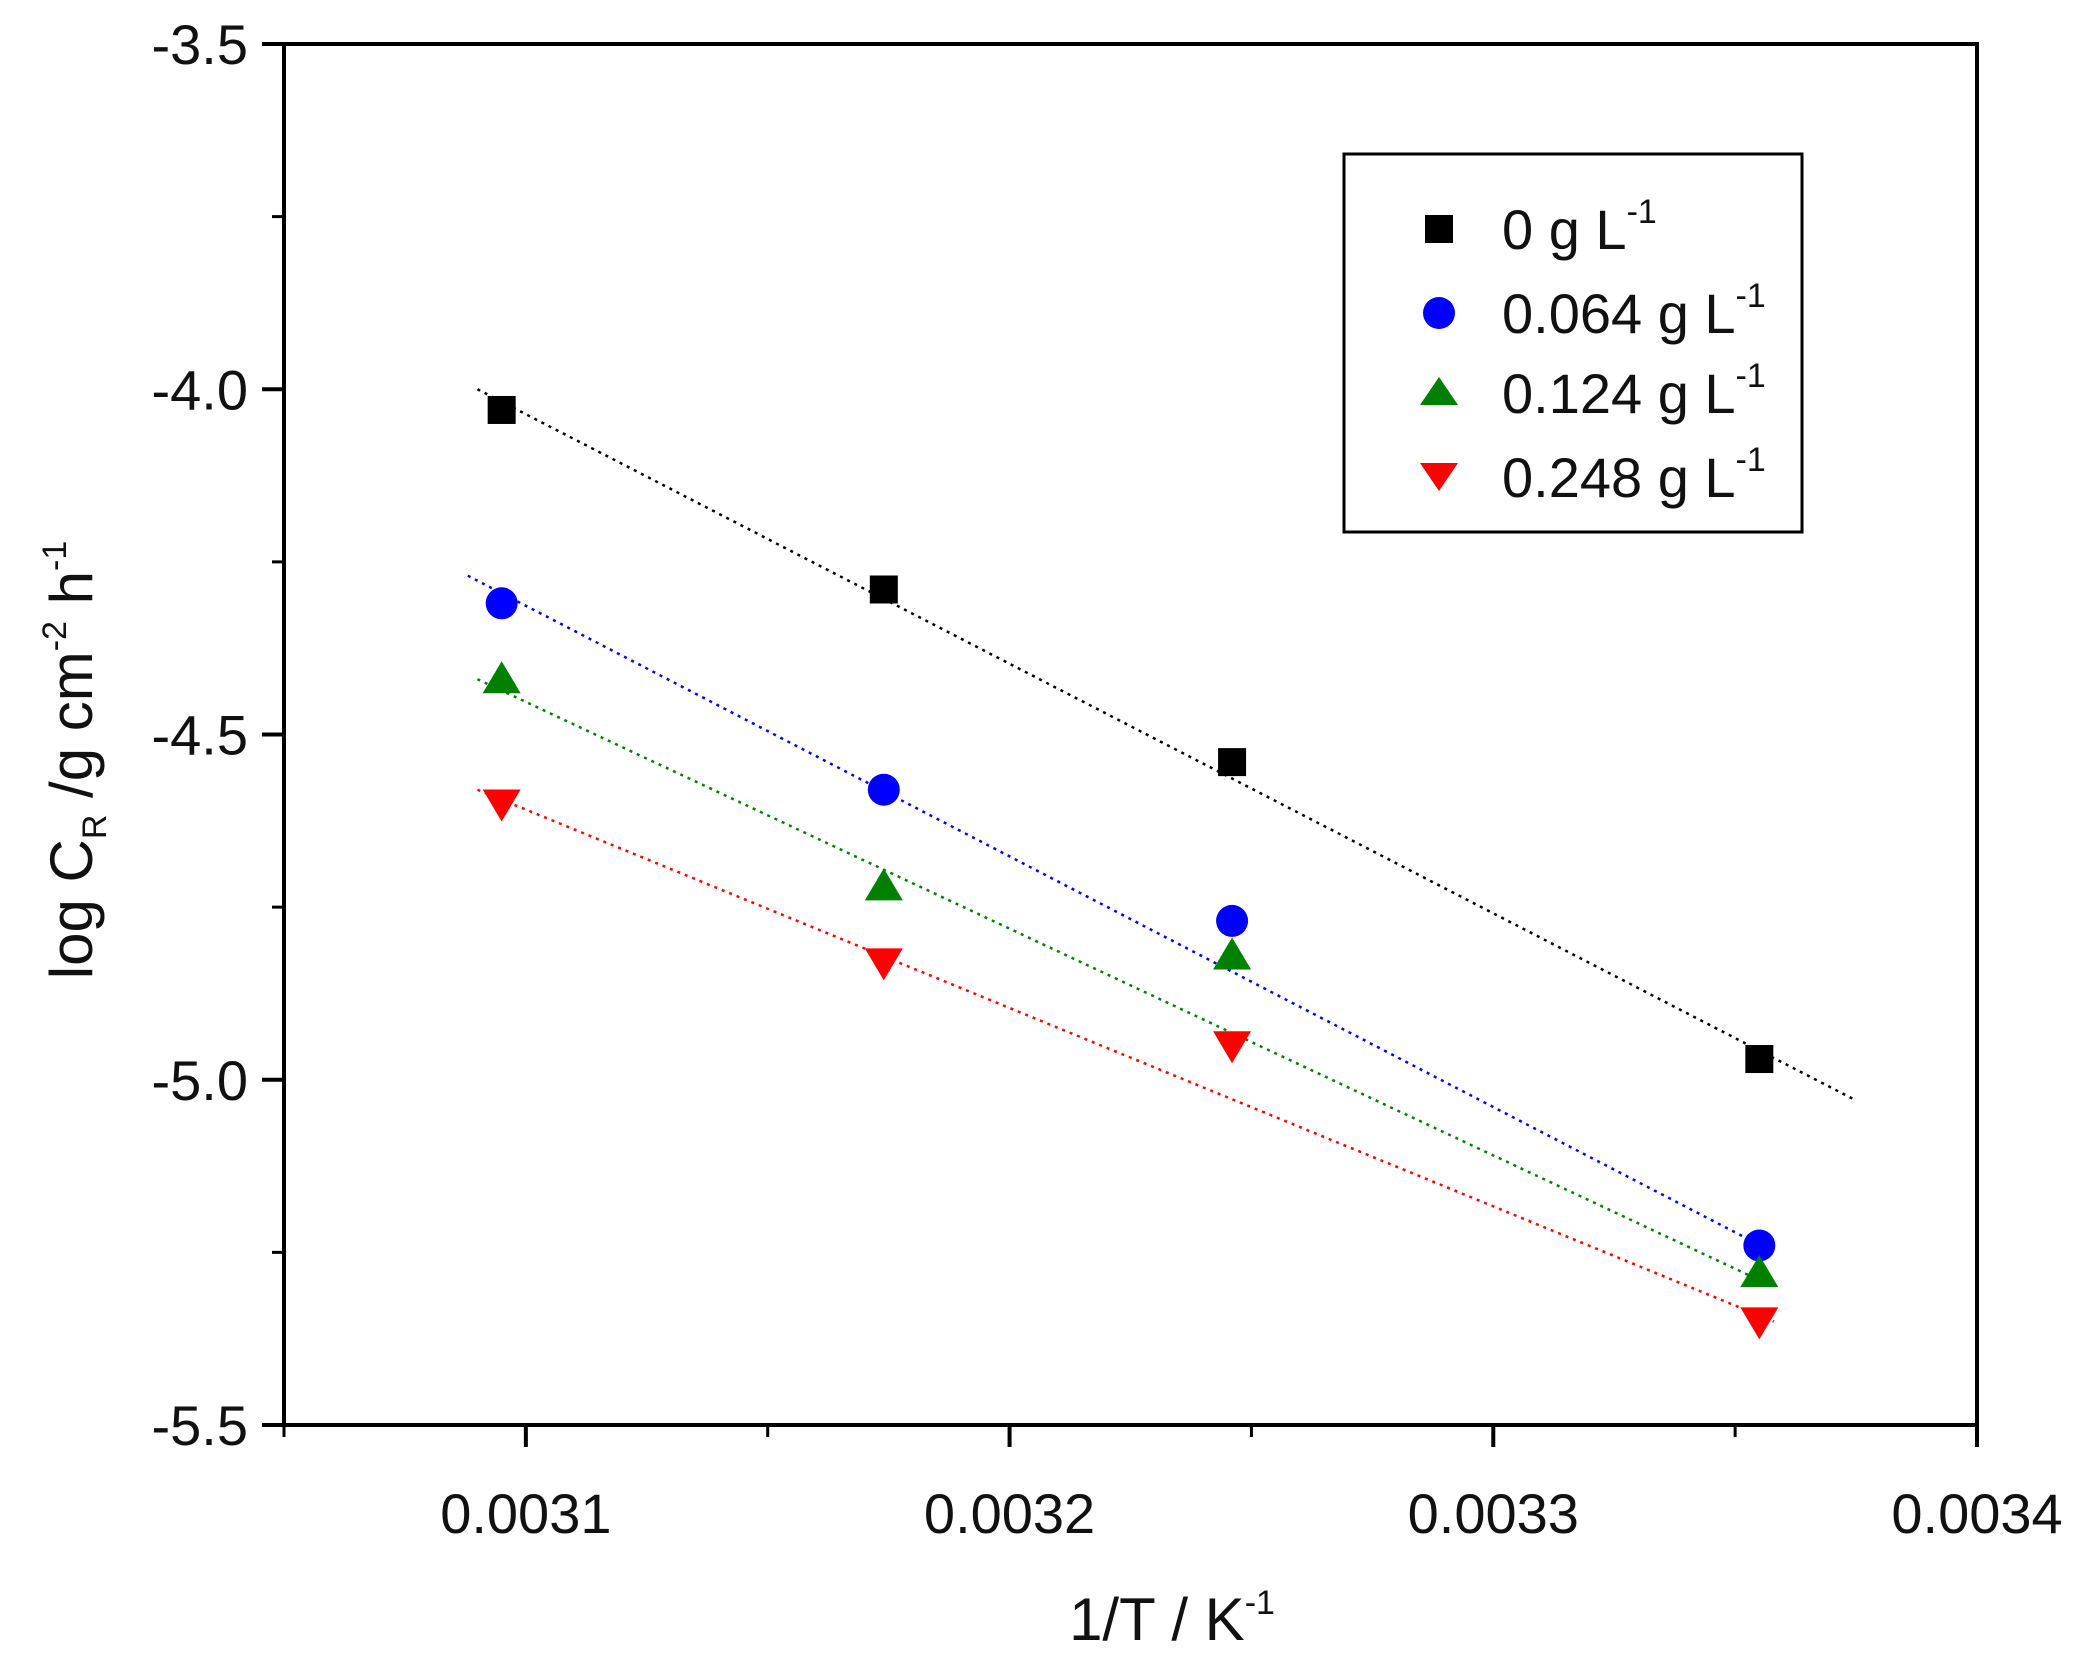  Describe the element at coordinates (1172, 1618) in the screenshot. I see `x-axis-title: 1/T / K-1` at that location.